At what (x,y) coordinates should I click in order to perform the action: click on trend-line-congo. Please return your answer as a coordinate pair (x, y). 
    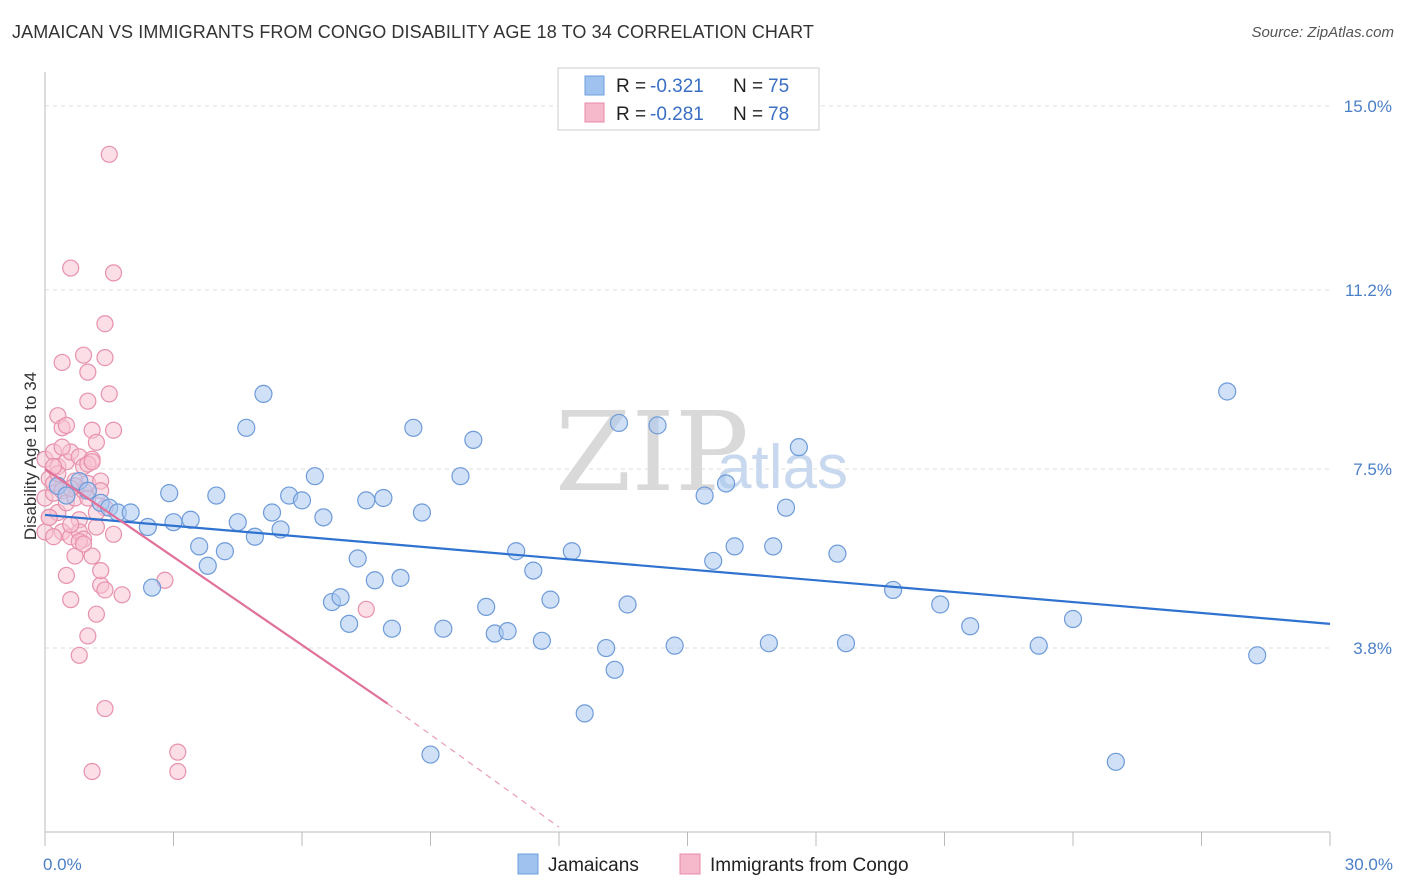
    Looking at the image, I should click on (216, 586).